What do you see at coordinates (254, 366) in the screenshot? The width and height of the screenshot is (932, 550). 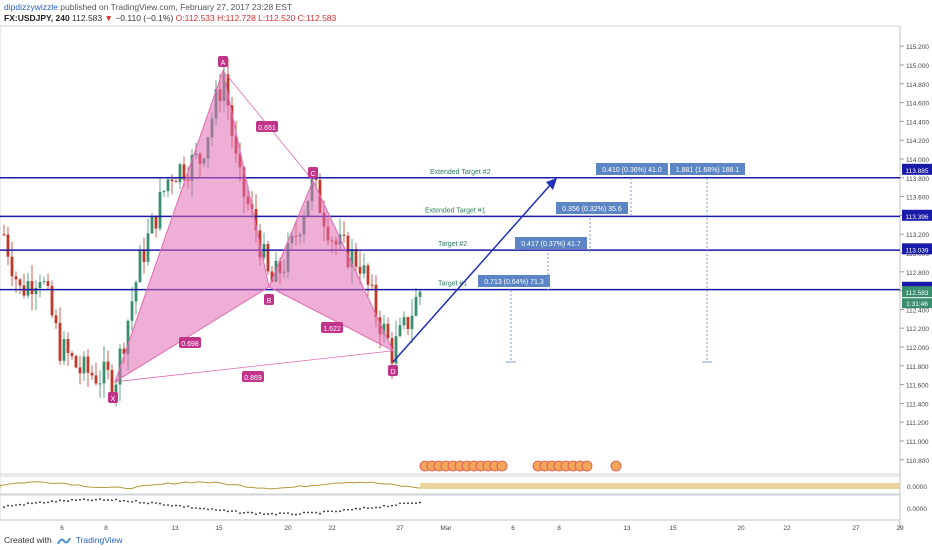 I see `pattern-line-xd` at bounding box center [254, 366].